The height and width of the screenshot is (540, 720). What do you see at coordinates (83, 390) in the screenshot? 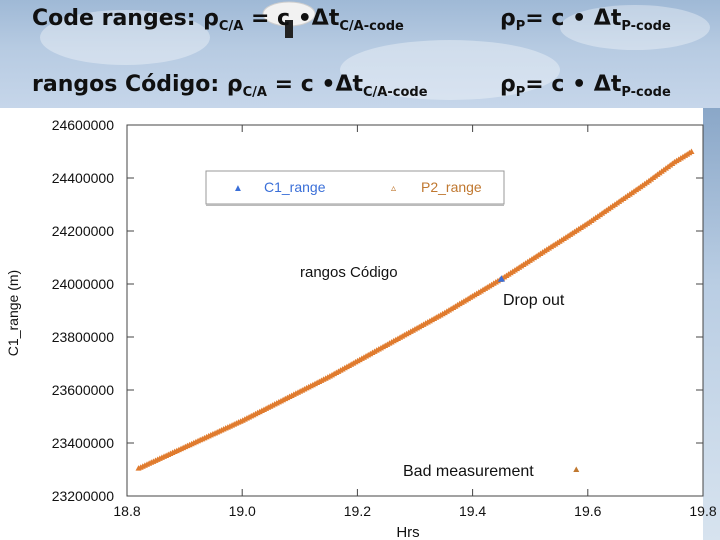
I see `y-tick-label: 23600000` at bounding box center [83, 390].